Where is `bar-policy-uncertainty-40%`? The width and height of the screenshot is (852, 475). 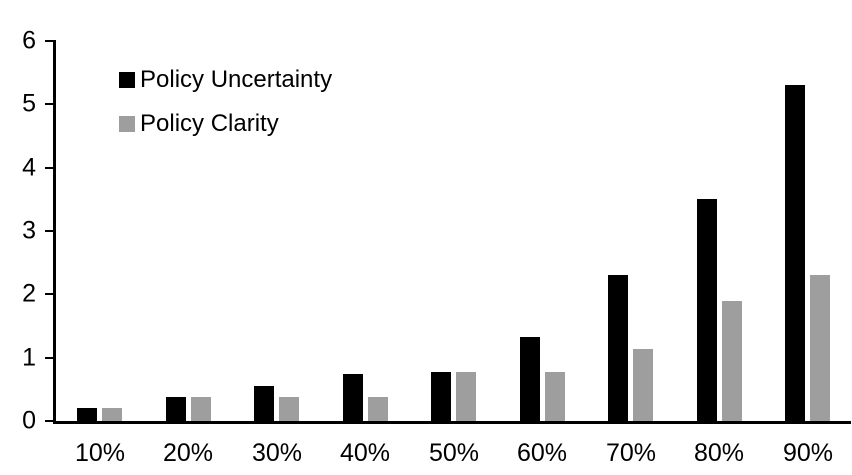
bar-policy-uncertainty-40% is located at coordinates (353, 397).